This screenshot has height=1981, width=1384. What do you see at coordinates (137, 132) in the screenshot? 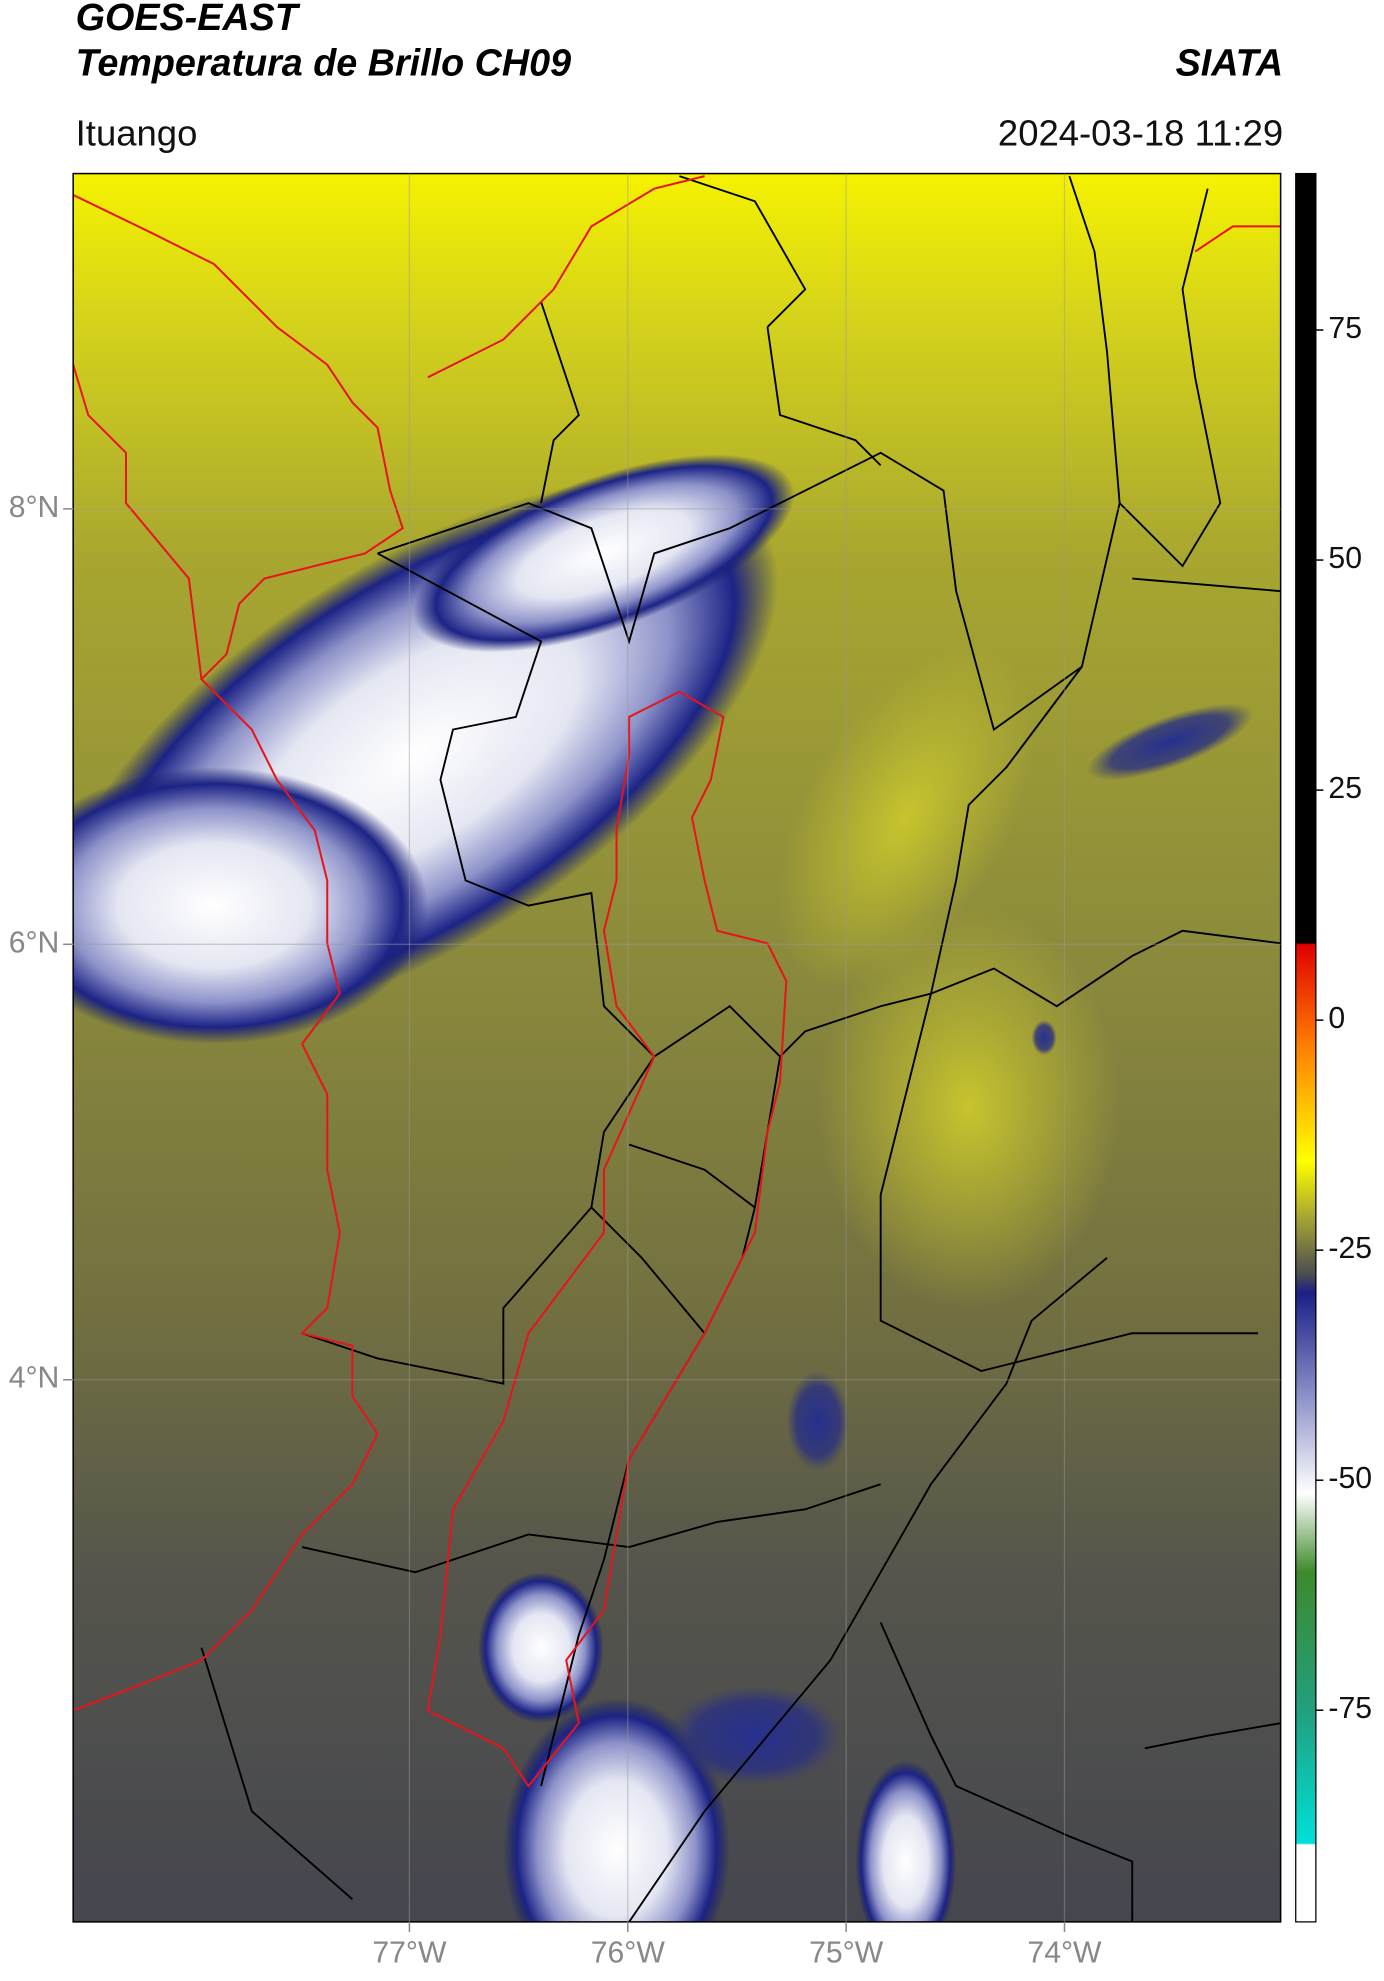
I see `location: Ituango` at bounding box center [137, 132].